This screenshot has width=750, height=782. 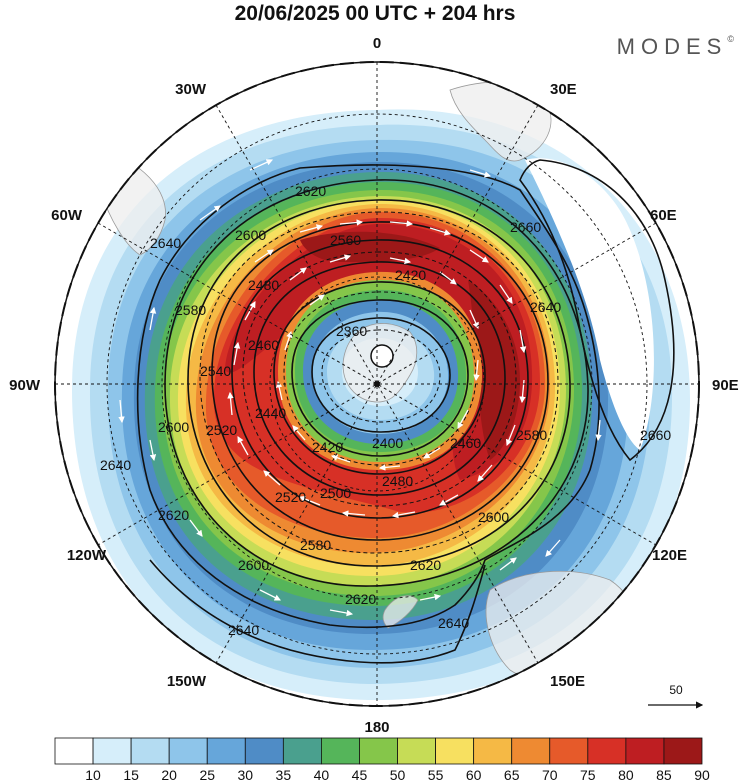 I want to click on colorbar-tick-label: 35, so click(x=284, y=774).